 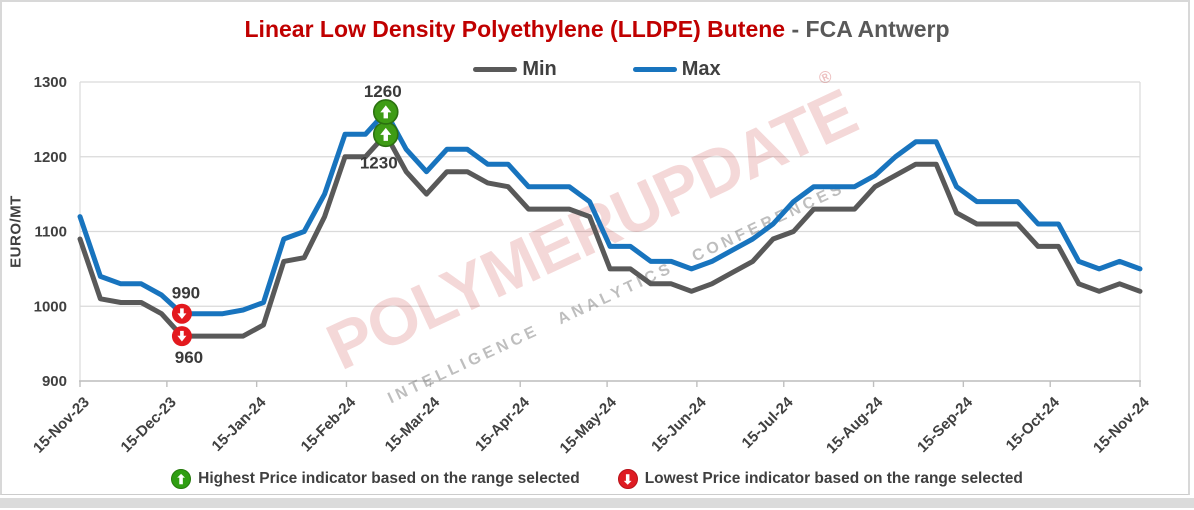 What do you see at coordinates (329, 424) in the screenshot?
I see `x-tick-label: 15-Feb-24` at bounding box center [329, 424].